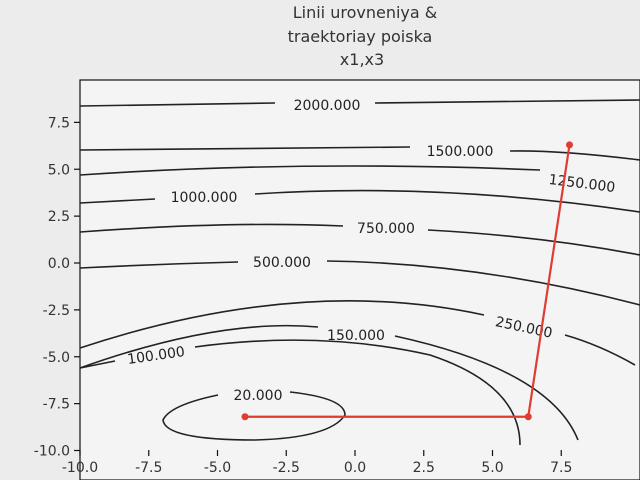 This screenshot has height=480, width=640. I want to click on y-tick-label: 0.0, so click(59, 264).